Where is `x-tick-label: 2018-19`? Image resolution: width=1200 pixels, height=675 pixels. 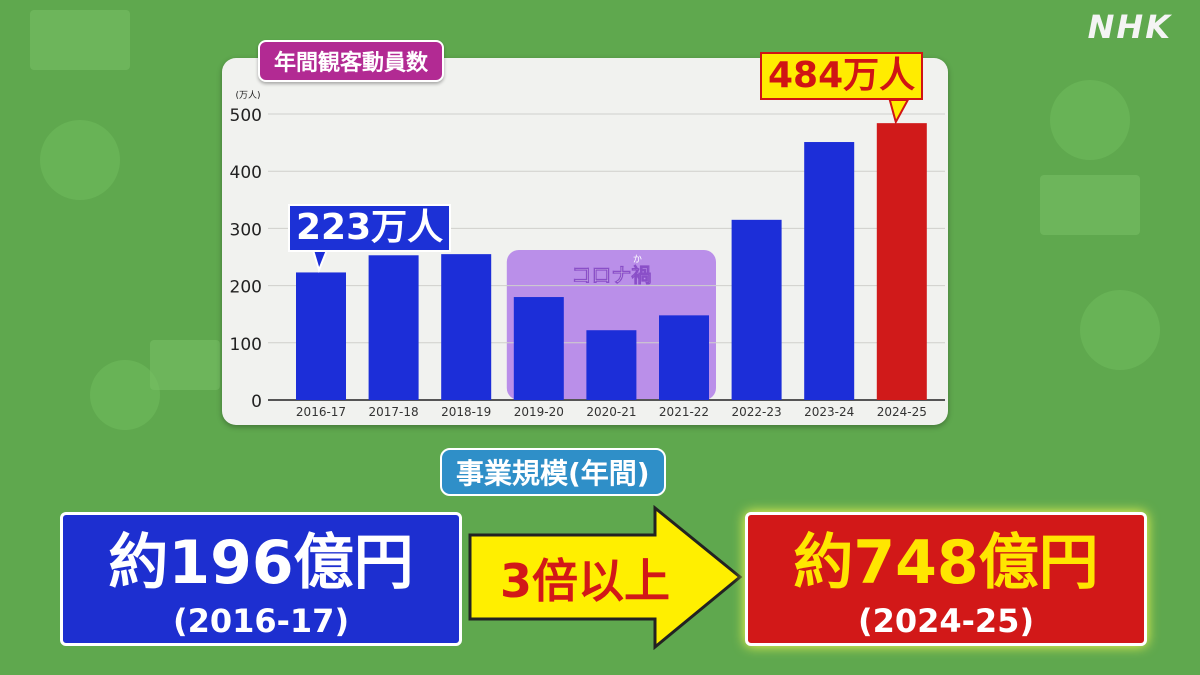 x-tick-label: 2018-19 is located at coordinates (466, 412).